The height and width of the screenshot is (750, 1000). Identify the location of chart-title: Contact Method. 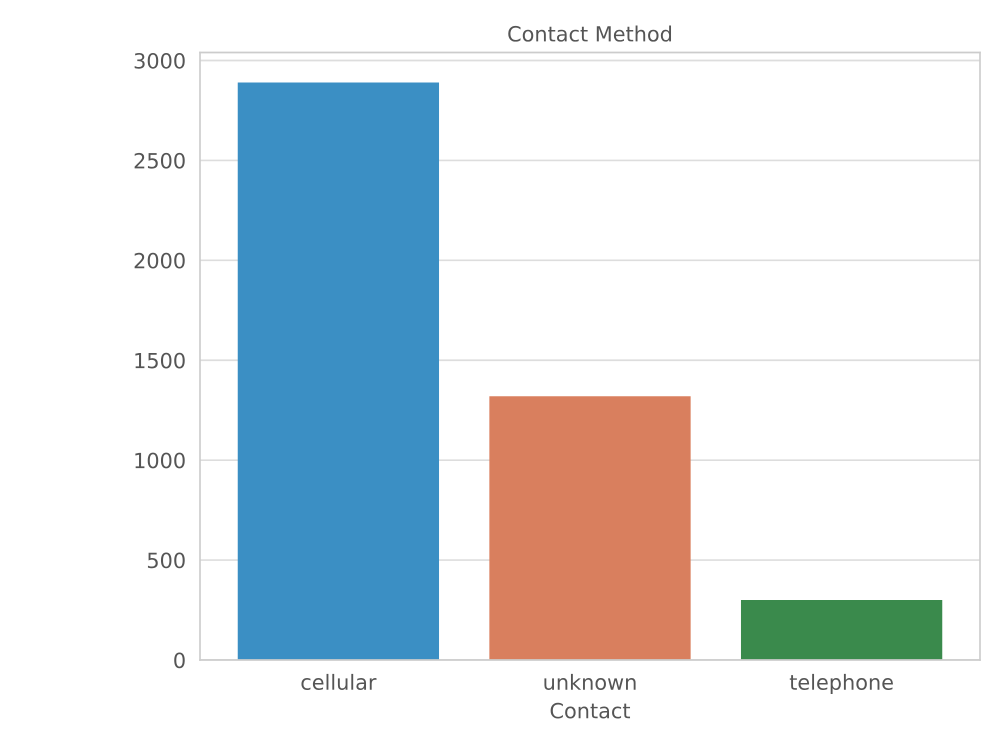
(590, 34).